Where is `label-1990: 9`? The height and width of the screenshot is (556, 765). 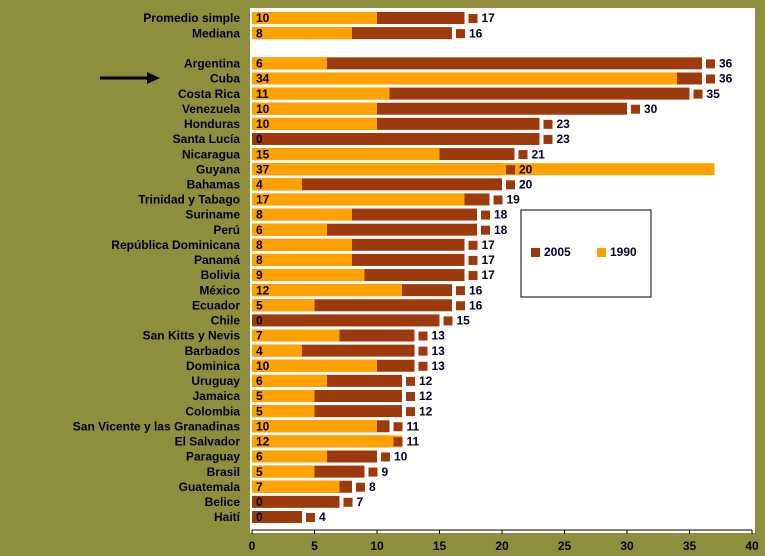
label-1990: 9 is located at coordinates (259, 275).